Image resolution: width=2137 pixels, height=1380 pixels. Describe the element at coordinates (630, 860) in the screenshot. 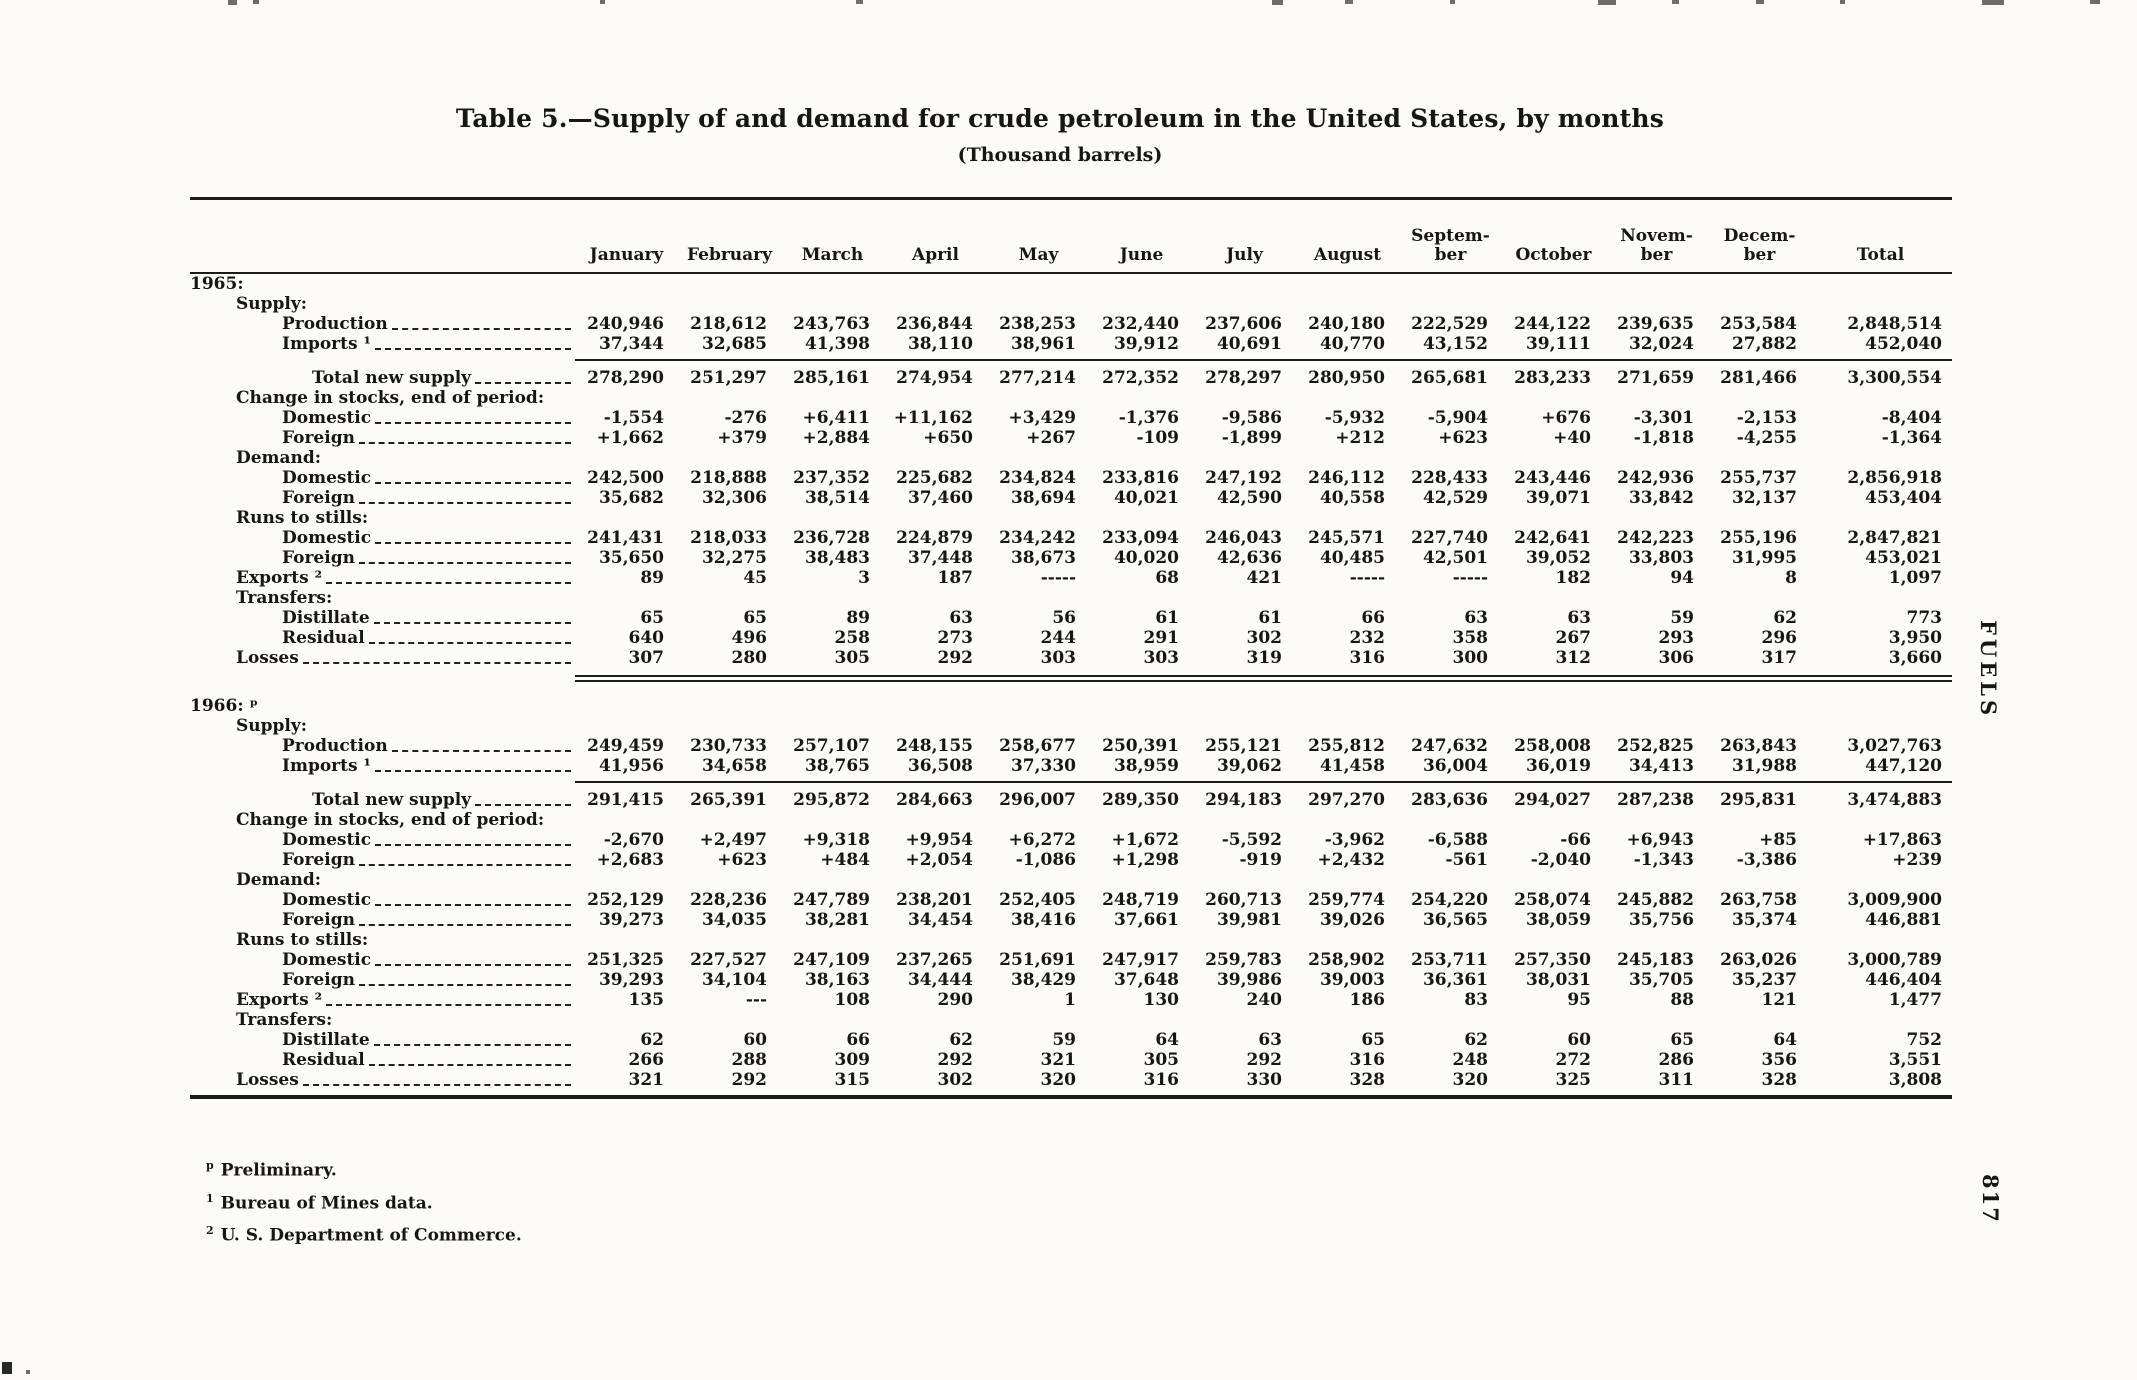

I see `table-cell: +2,683` at that location.